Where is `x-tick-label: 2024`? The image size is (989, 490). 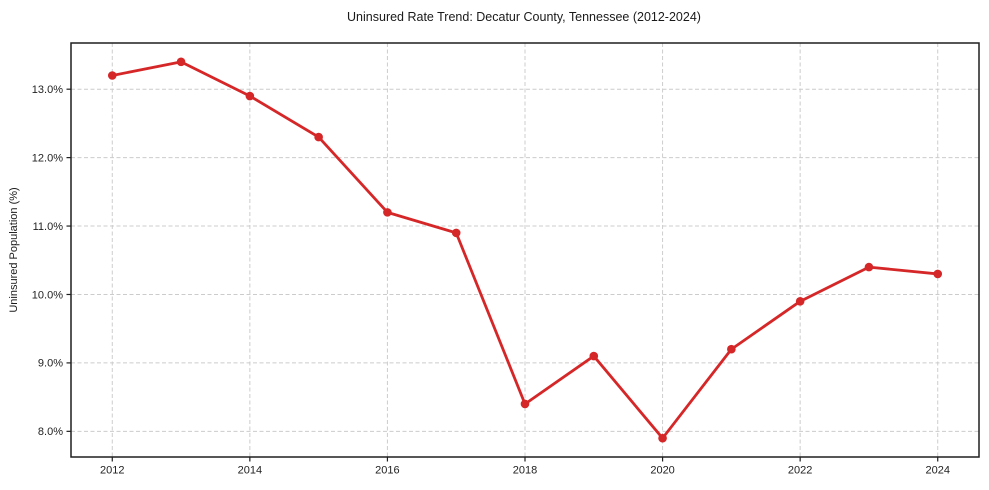 x-tick-label: 2024 is located at coordinates (937, 471).